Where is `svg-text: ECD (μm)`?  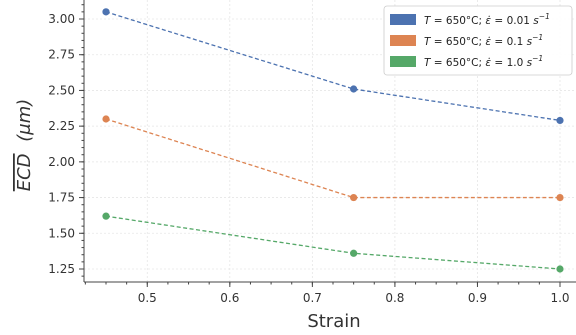
svg-text: ECD (μm) is located at coordinates (24, 145).